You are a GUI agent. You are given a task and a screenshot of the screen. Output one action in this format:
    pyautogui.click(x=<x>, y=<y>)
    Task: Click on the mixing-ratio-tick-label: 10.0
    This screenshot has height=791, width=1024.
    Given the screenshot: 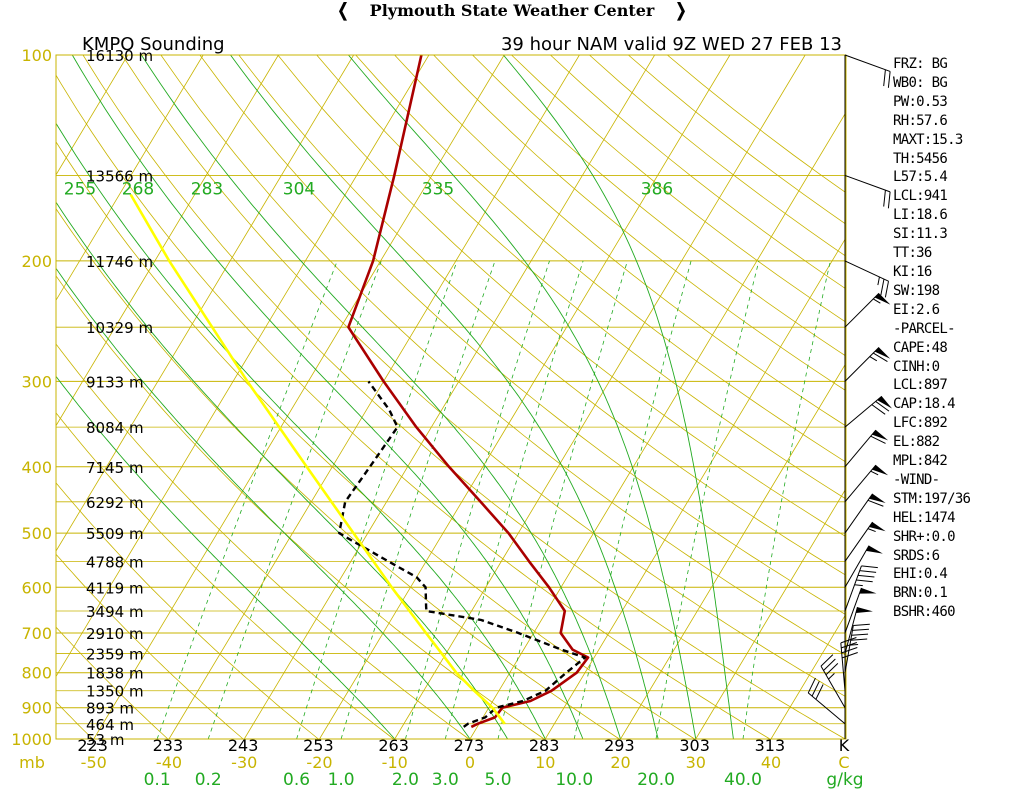 What is the action you would take?
    pyautogui.click(x=574, y=780)
    